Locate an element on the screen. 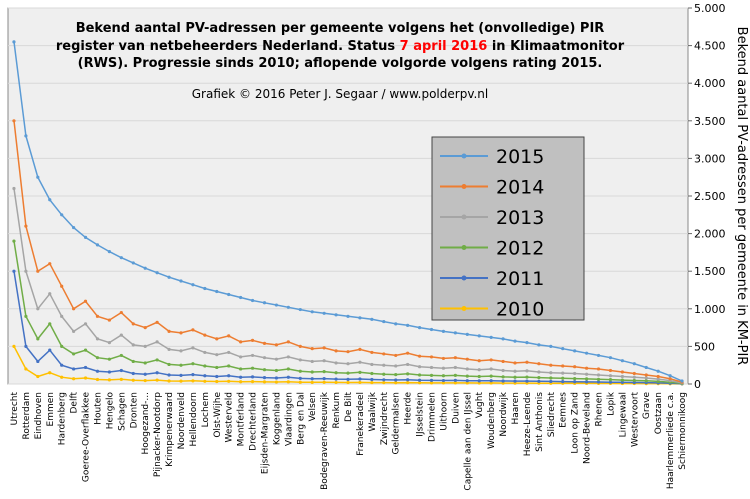 This screenshot has width=750, height=499. x-tick-label: Eemnes is located at coordinates (564, 410).